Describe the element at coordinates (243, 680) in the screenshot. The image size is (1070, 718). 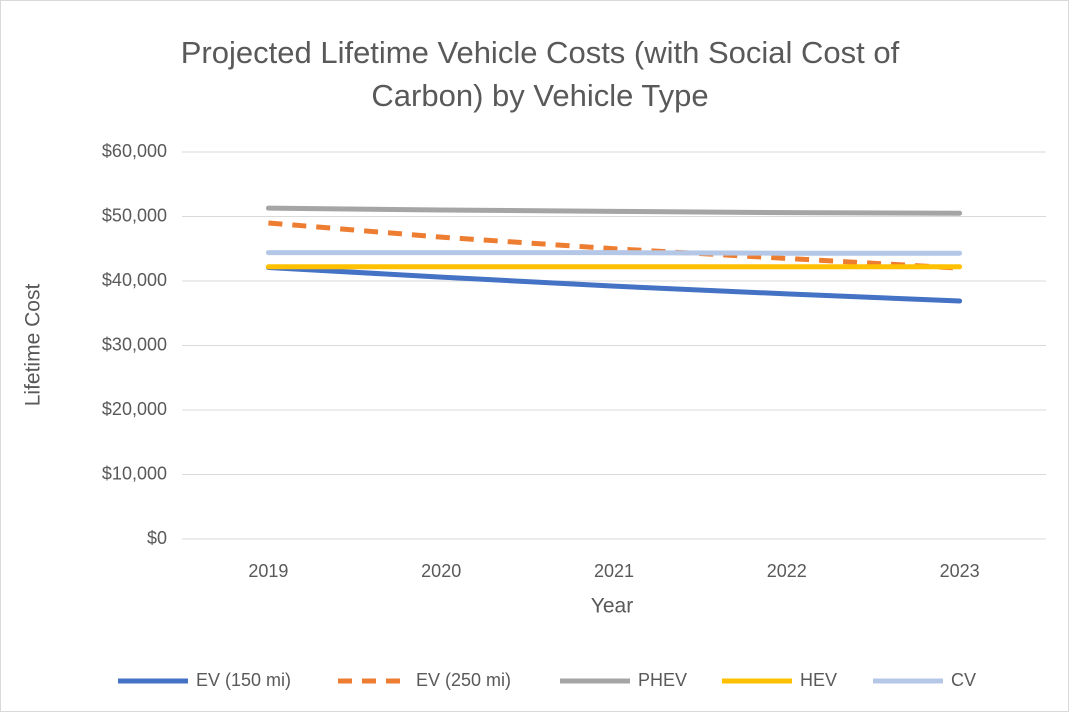
I see `legend-label: EV (150 mi)` at that location.